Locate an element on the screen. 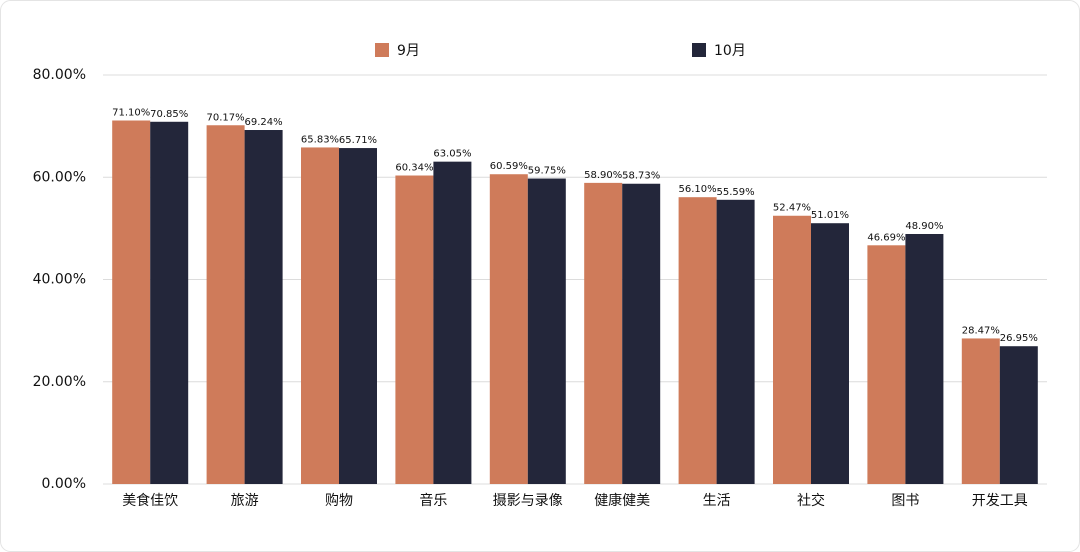 This screenshot has width=1080, height=552. x-tick-label: 美食佳饮 is located at coordinates (150, 500).